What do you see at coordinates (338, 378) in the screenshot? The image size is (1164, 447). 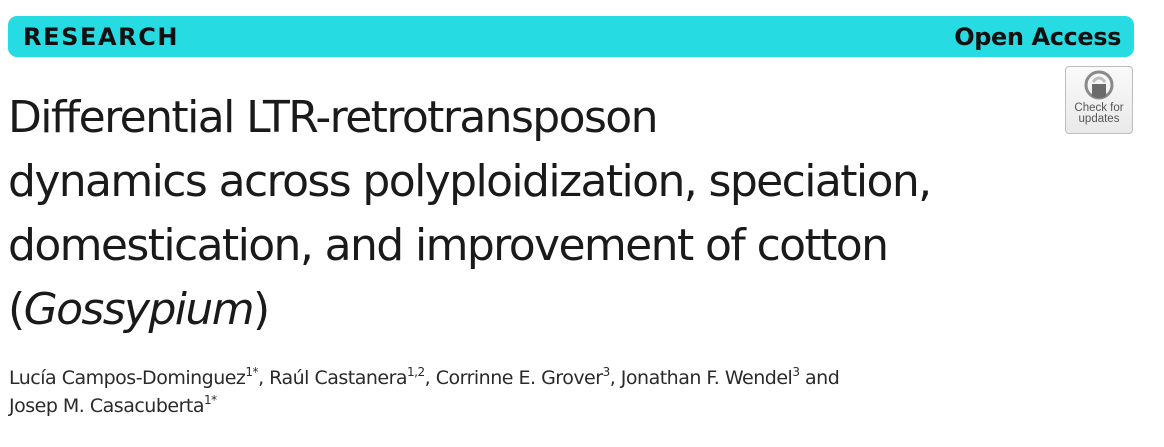 I see `author-name: Raúl Castanera` at bounding box center [338, 378].